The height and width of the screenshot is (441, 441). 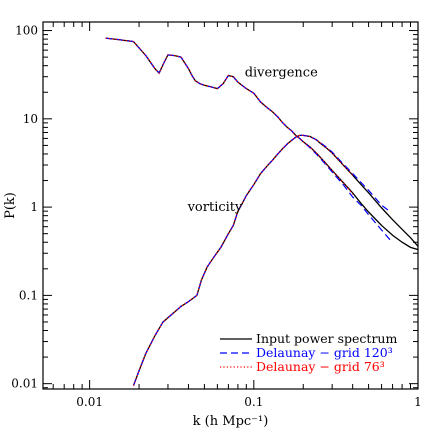 What do you see at coordinates (89, 402) in the screenshot?
I see `x-tick-label: 0.01` at bounding box center [89, 402].